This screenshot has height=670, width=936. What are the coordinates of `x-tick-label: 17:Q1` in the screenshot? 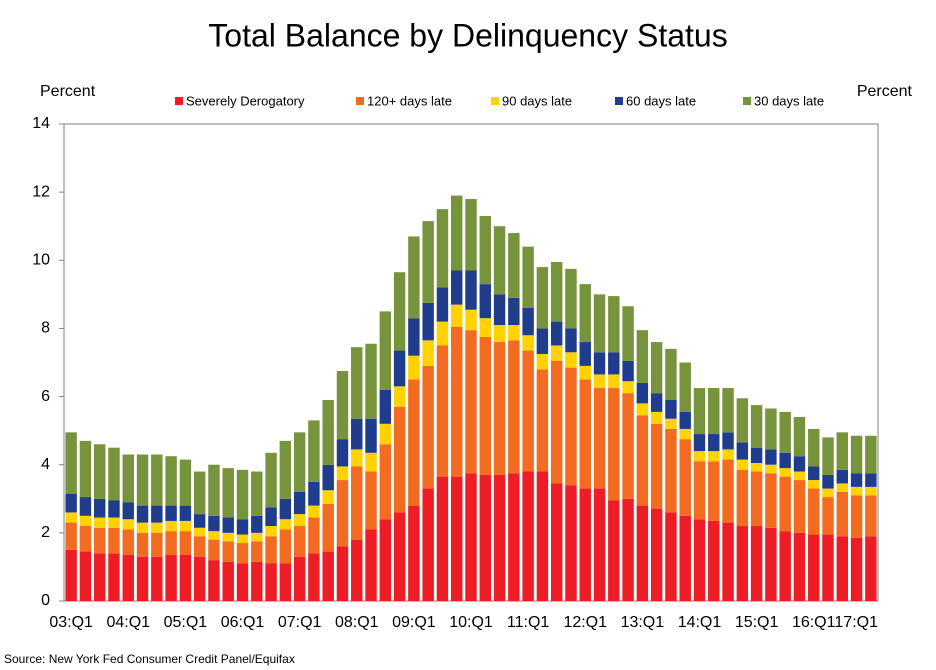 It's located at (856, 622).